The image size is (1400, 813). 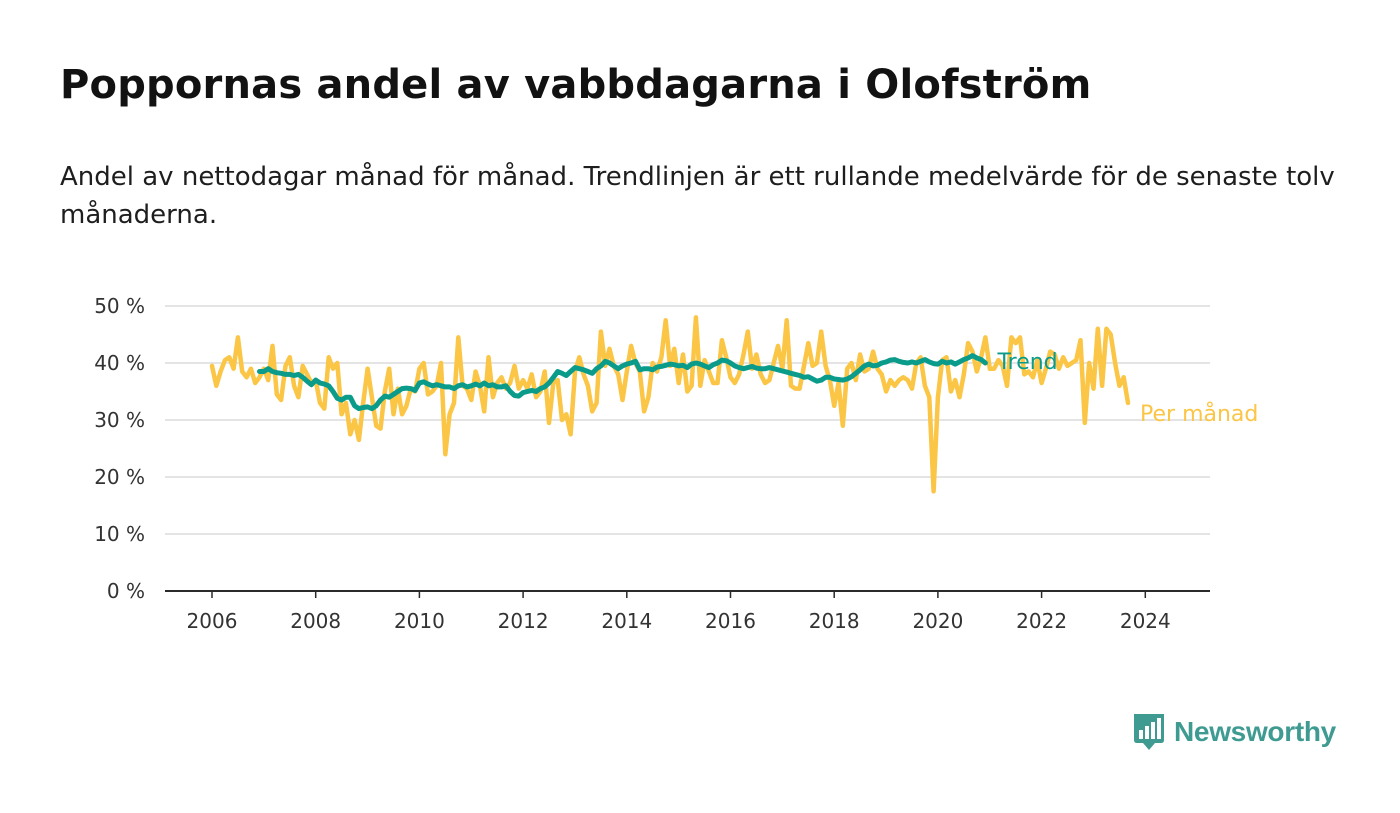 I want to click on x-tick-label: 2008, so click(x=315, y=621).